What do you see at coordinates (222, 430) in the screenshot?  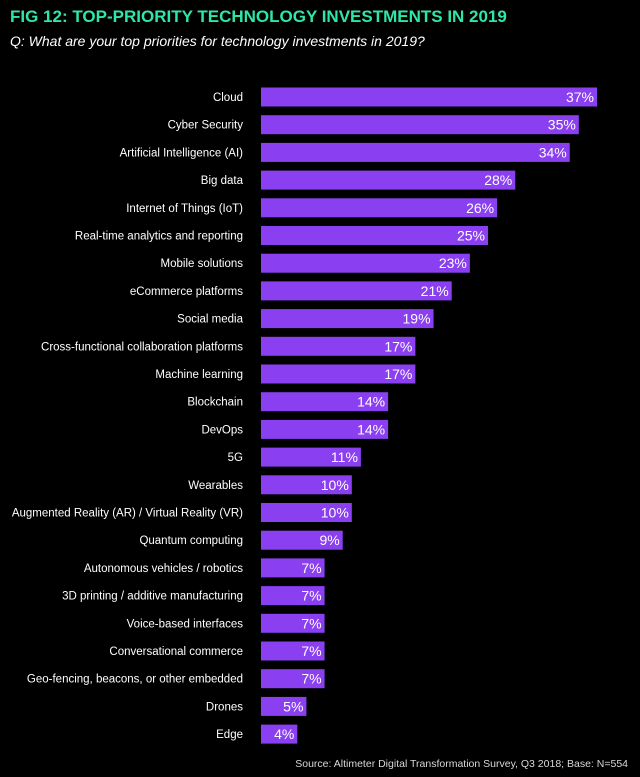 I see `category-label: DevOps` at bounding box center [222, 430].